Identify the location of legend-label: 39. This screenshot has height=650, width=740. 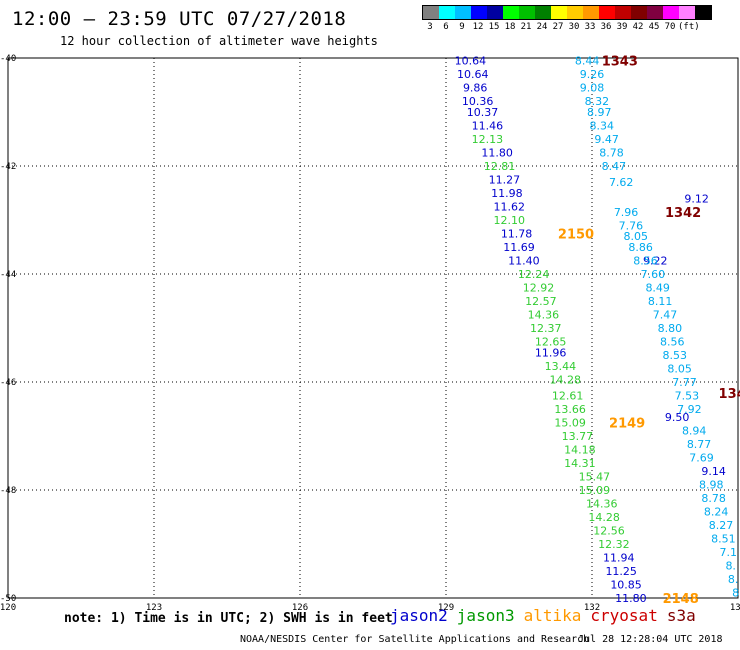
(622, 27).